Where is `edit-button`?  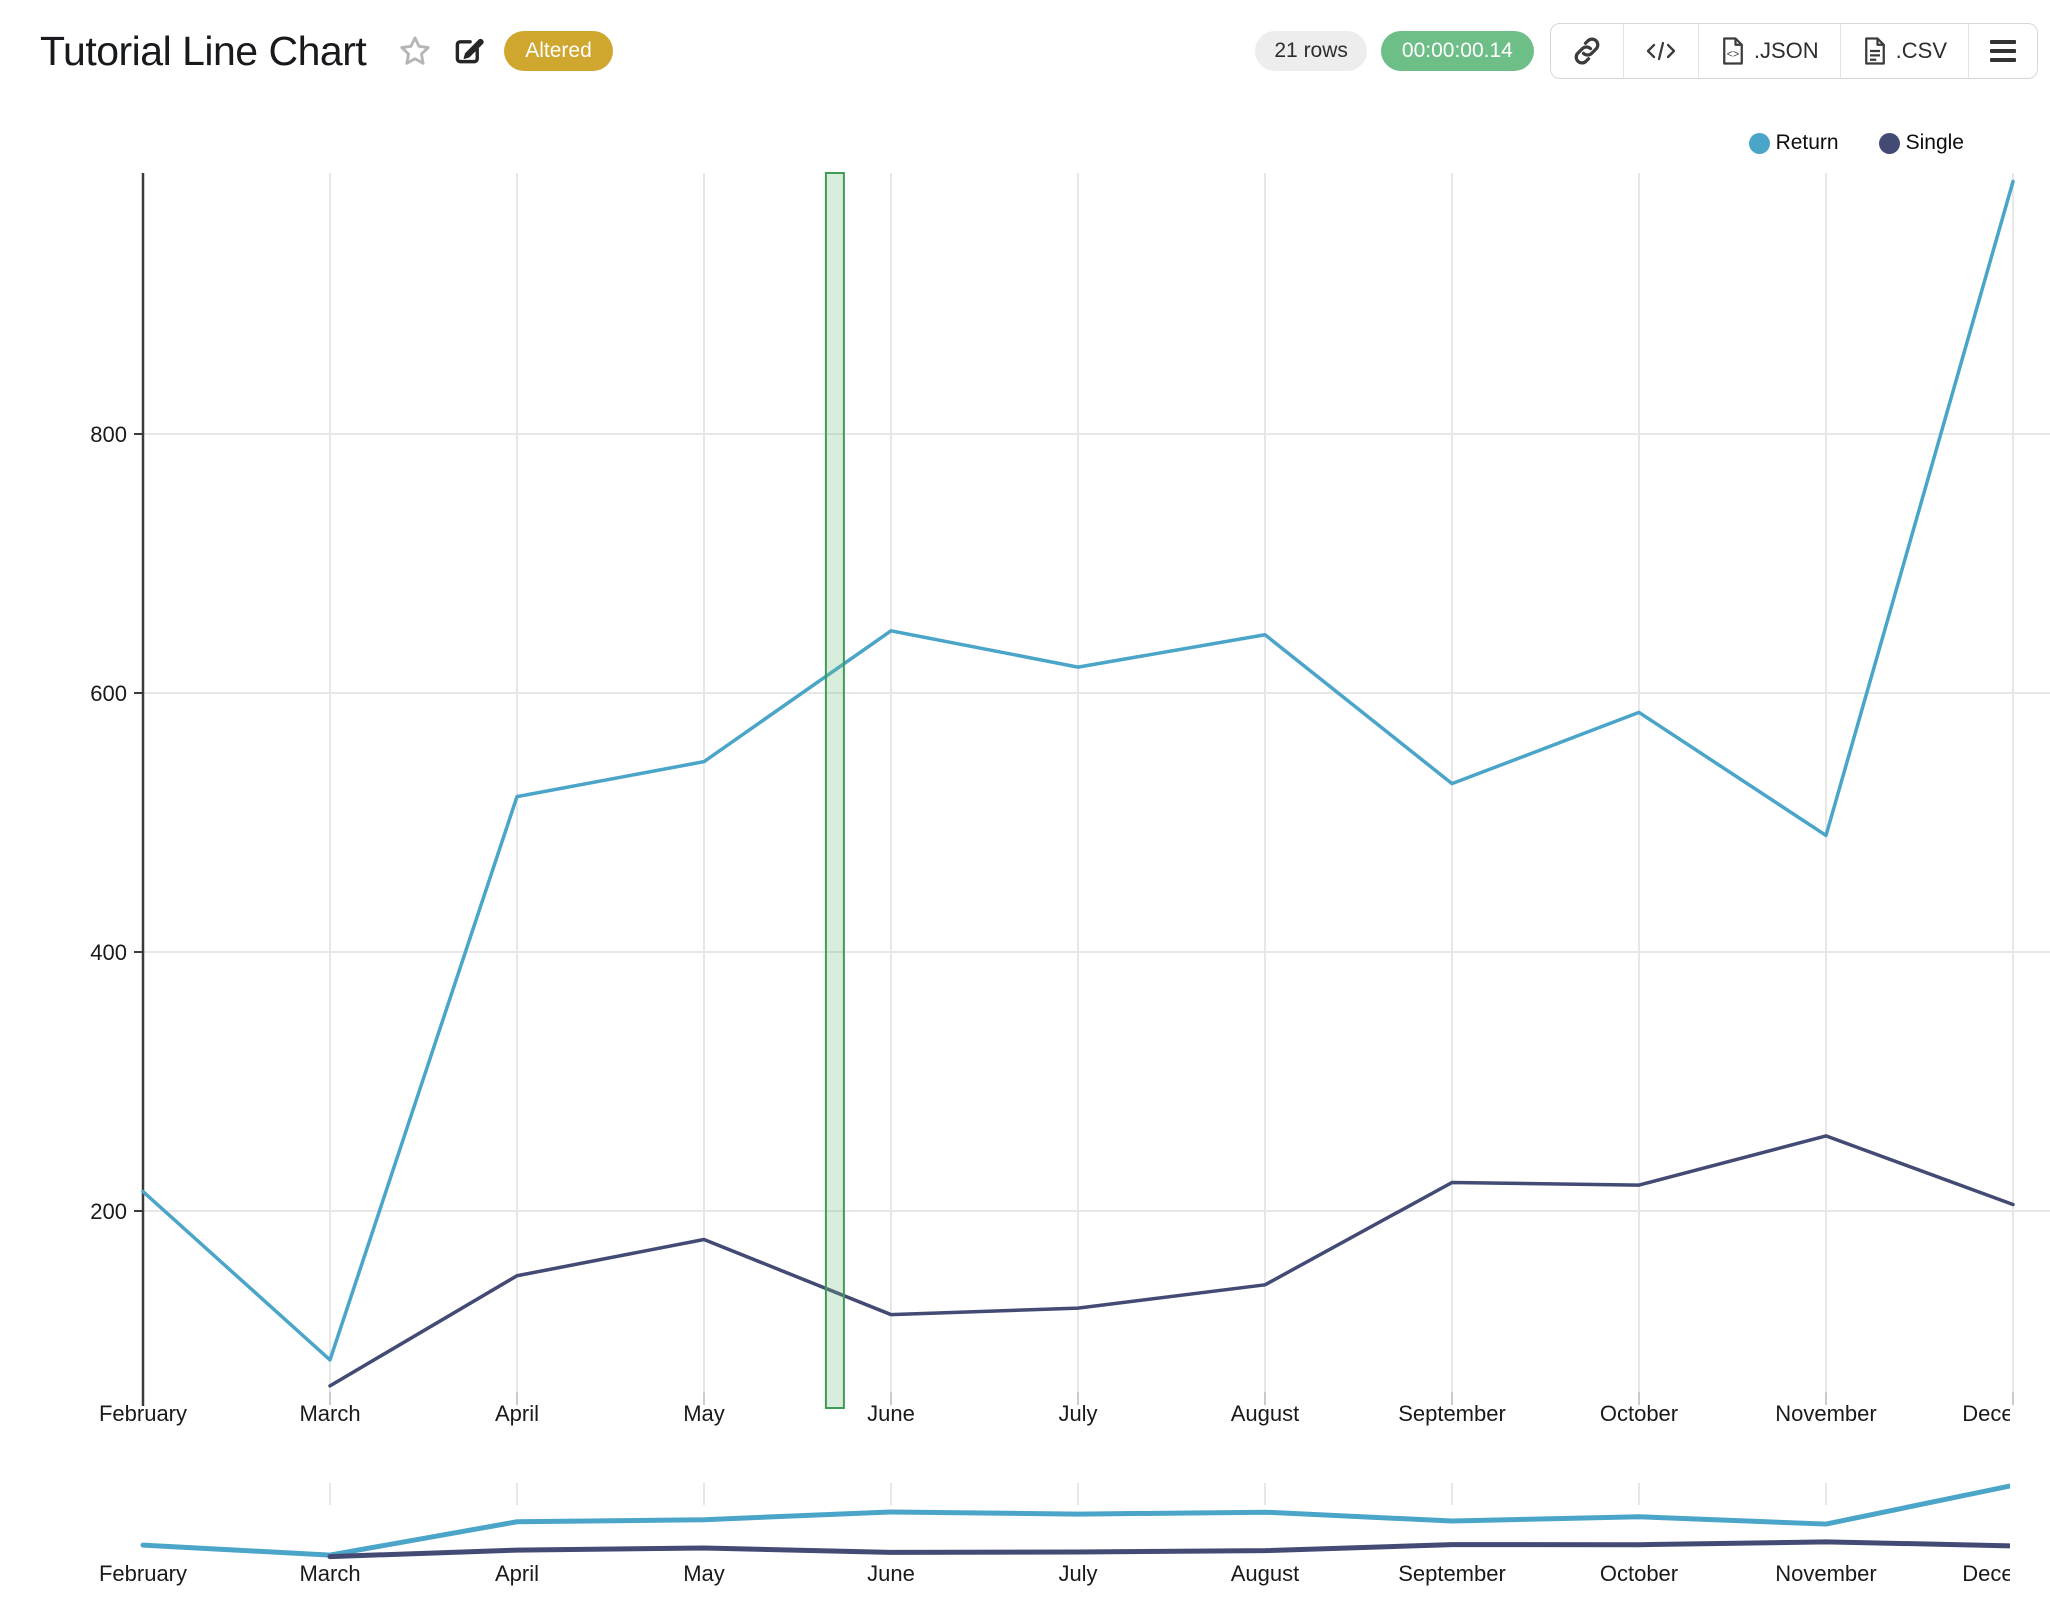 edit-button is located at coordinates (468, 51).